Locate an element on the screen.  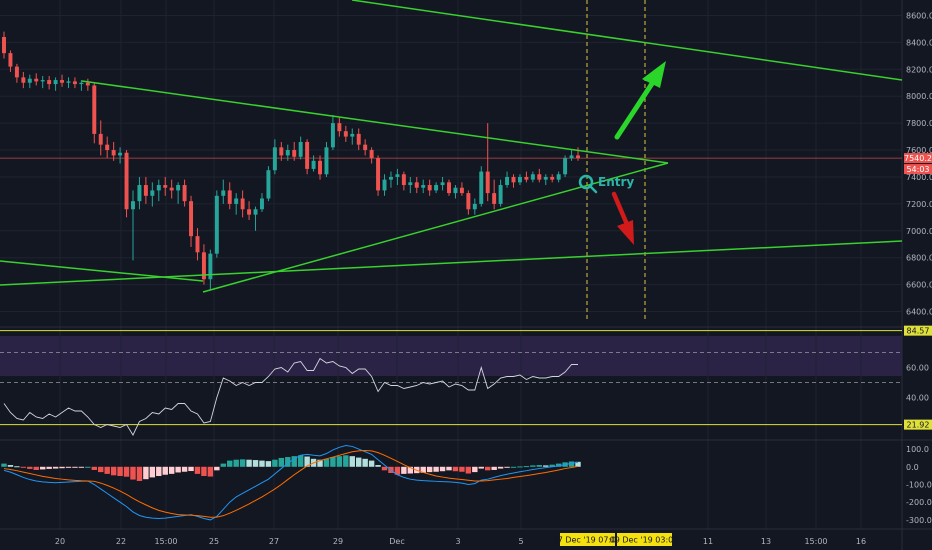
price-axis-panel is located at coordinates (917, 275).